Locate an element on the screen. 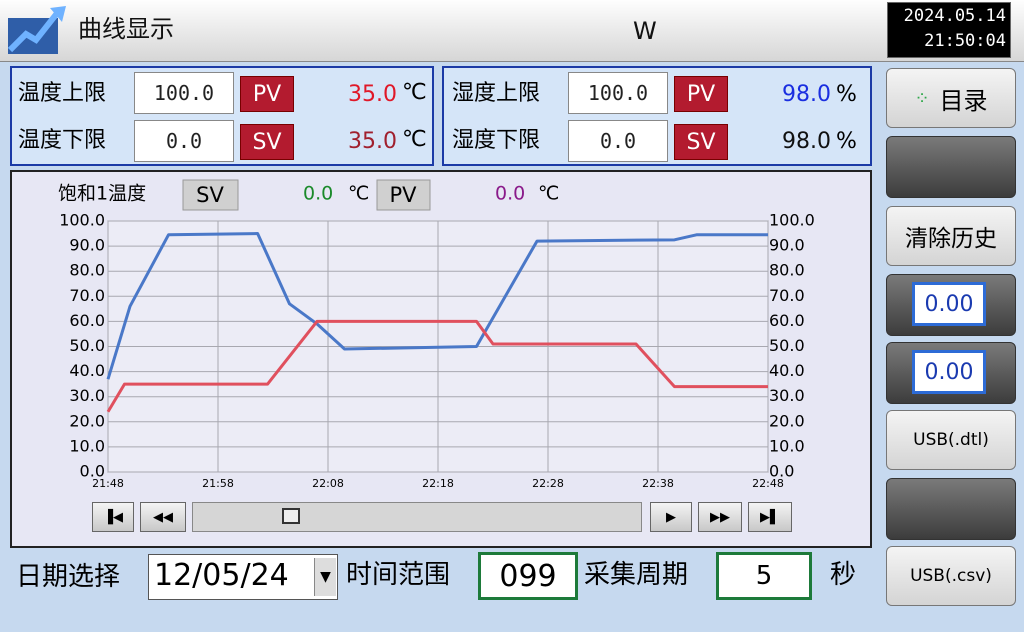 This screenshot has width=1024, height=632. y2-tick-label: 50.0 is located at coordinates (787, 345).